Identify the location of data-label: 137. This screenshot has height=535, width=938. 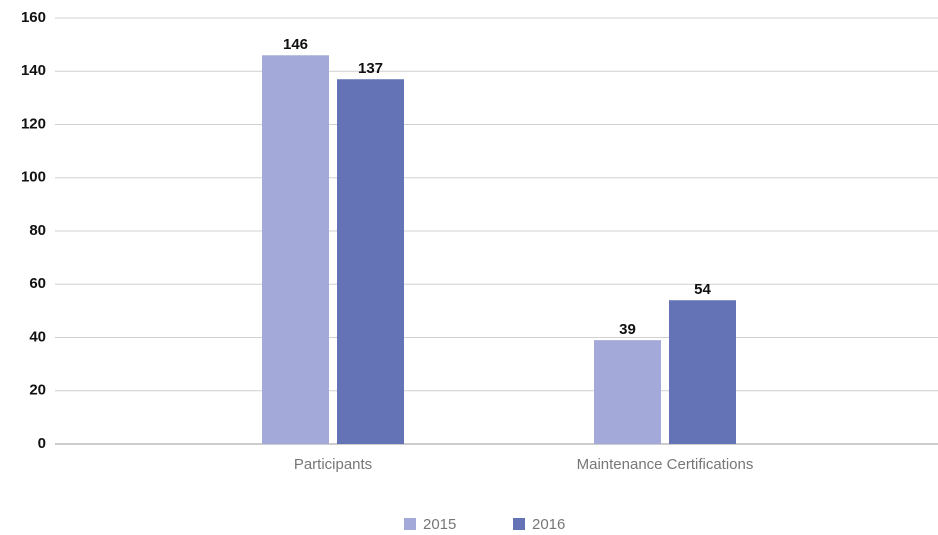
(370, 68).